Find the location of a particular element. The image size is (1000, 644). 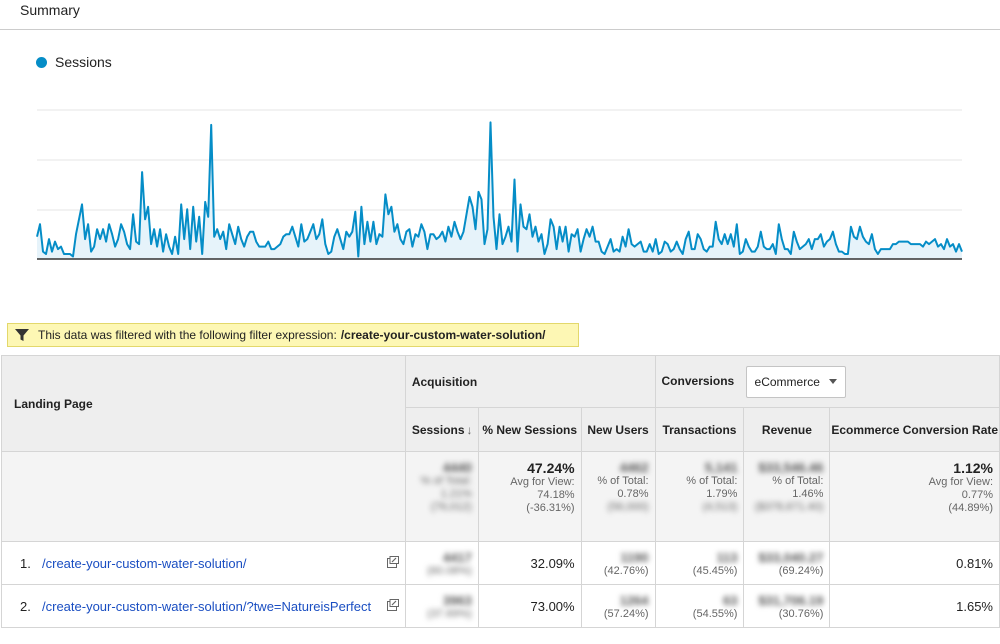

totals-pct-new: 47.24% Avg for View: 74.18% (-36.31%) is located at coordinates (529, 496).